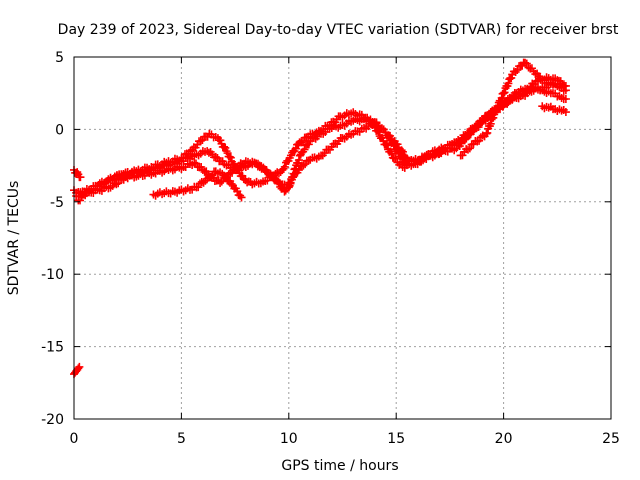  I want to click on x-tick-label: 5, so click(181, 439).